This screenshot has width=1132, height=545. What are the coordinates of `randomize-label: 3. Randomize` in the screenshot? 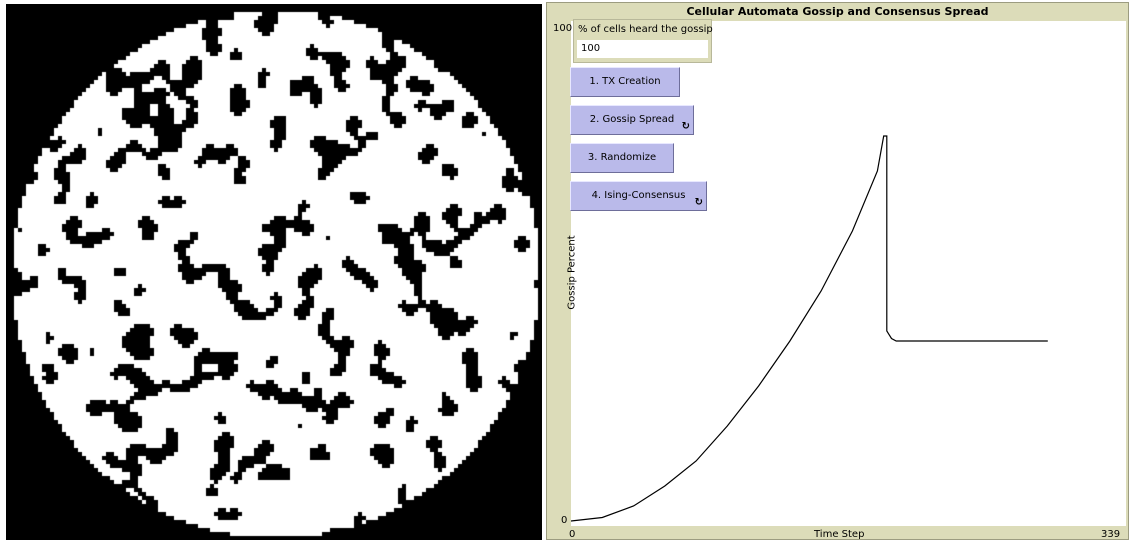 It's located at (622, 157).